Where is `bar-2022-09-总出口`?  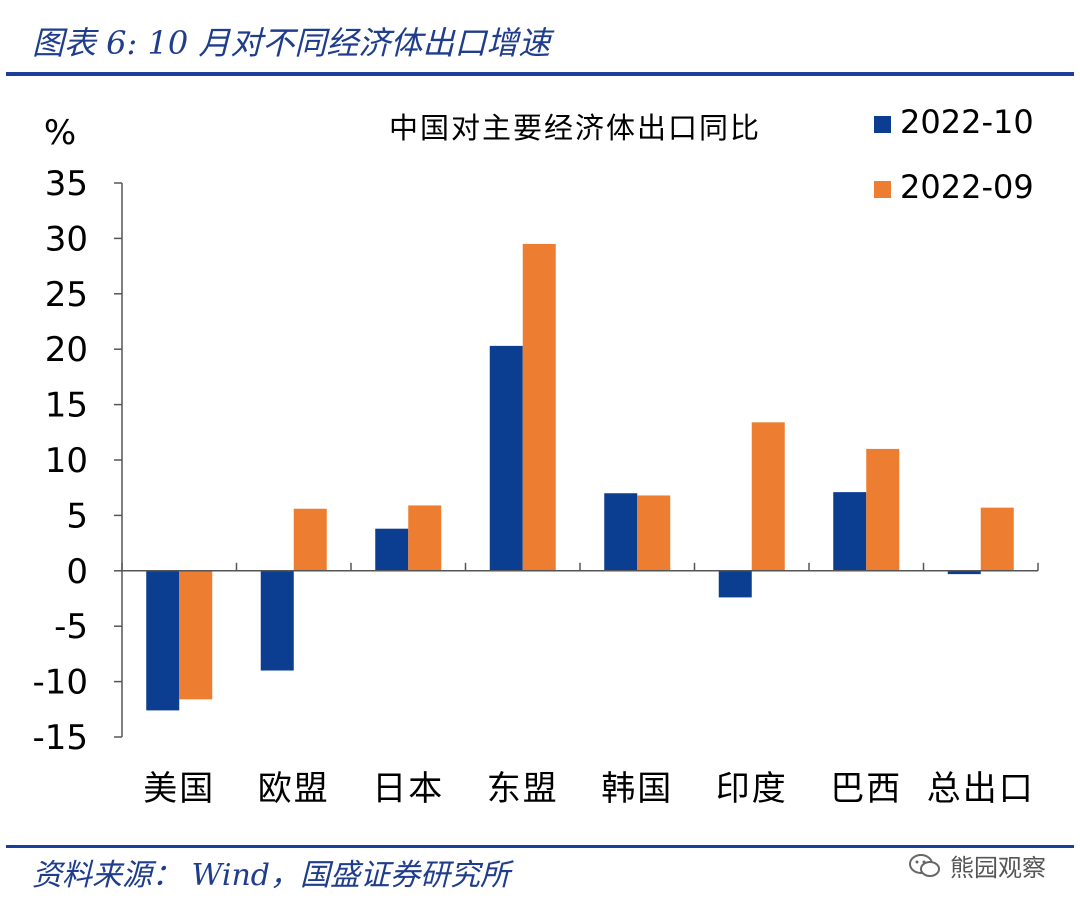
bar-2022-09-总出口 is located at coordinates (997, 539).